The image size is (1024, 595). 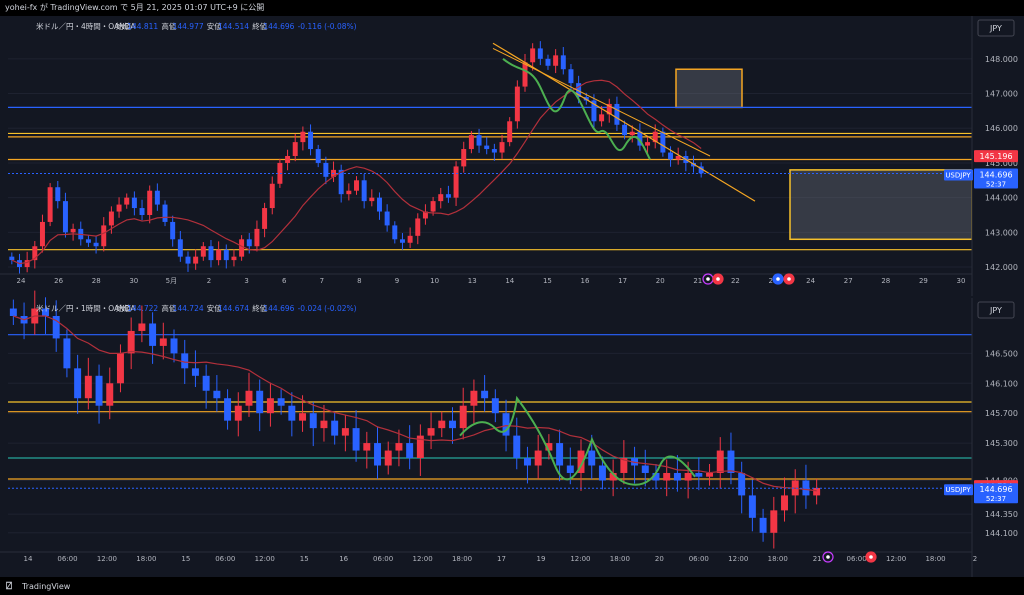 I want to click on x-tick-label: 26, so click(x=58, y=281).